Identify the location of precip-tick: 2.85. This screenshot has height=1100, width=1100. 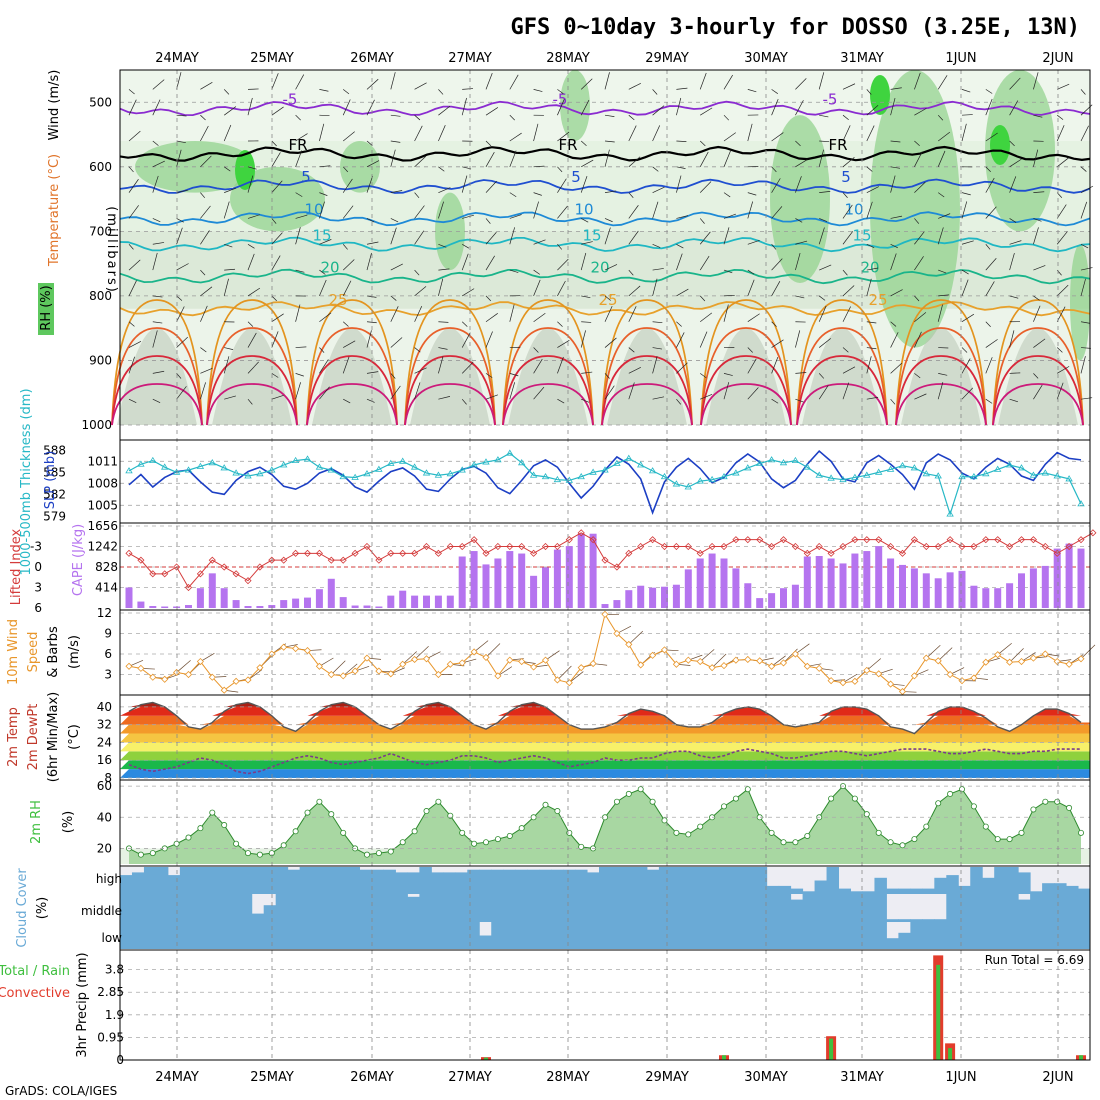
(110, 992).